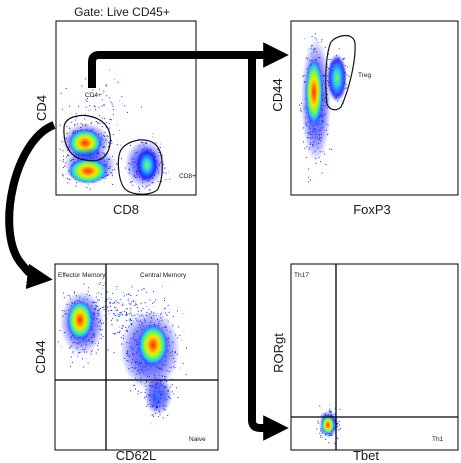 The image size is (461, 463). Describe the element at coordinates (122, 353) in the screenshot. I see `density-cloud-memory` at that location.